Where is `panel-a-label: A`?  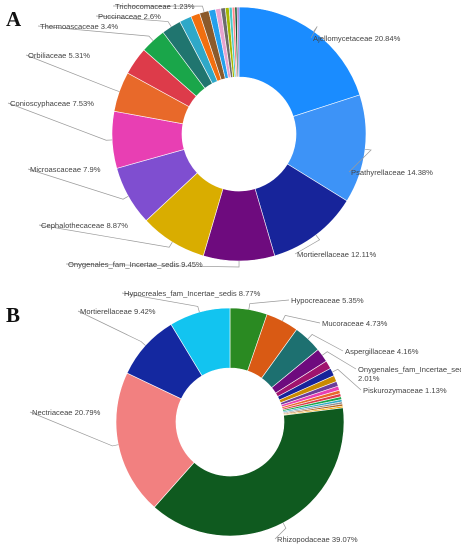
panel-a-label: A is located at coordinates (14, 19).